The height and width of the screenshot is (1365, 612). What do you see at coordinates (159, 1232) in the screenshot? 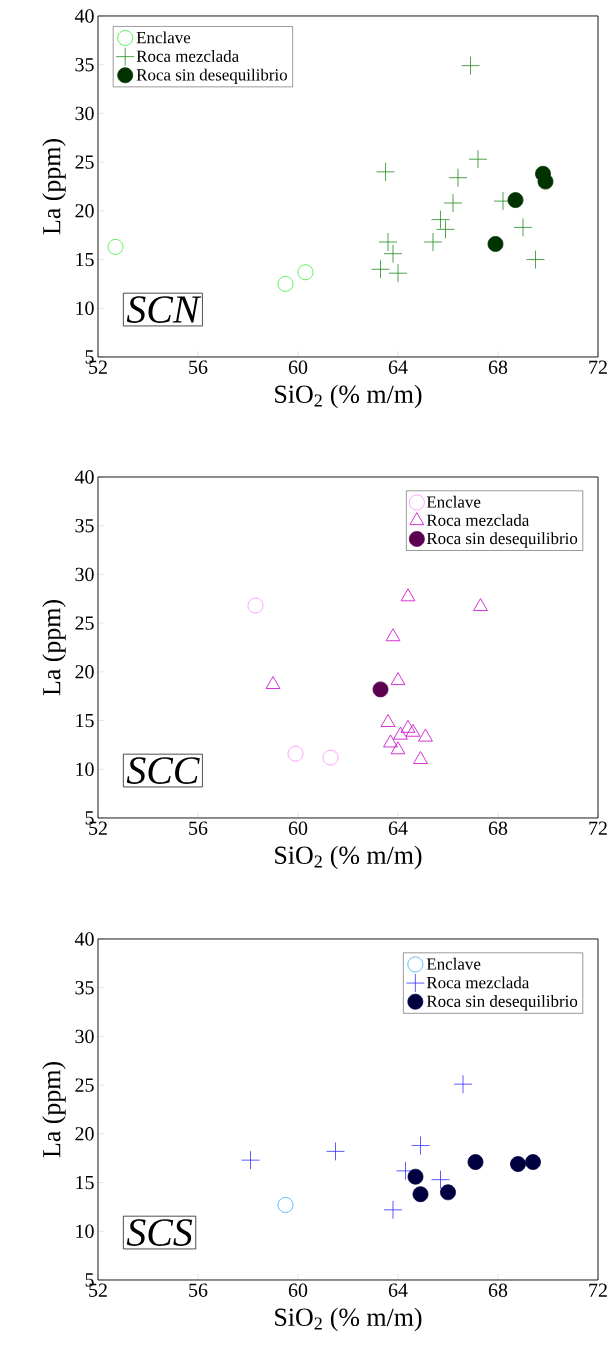
I see `annotation: SCS` at bounding box center [159, 1232].